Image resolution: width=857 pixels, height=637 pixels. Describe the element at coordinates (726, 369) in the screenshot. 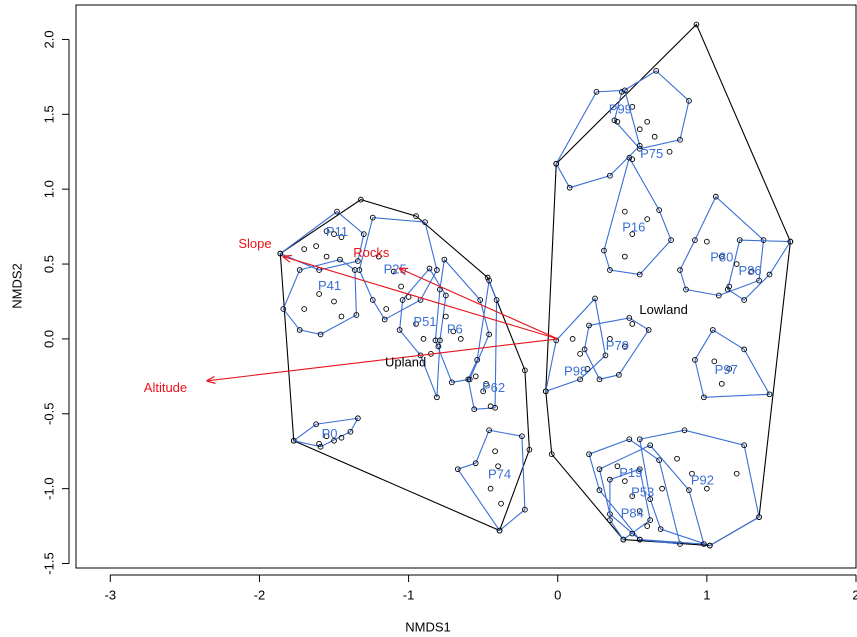

I see `group-label: P97` at that location.